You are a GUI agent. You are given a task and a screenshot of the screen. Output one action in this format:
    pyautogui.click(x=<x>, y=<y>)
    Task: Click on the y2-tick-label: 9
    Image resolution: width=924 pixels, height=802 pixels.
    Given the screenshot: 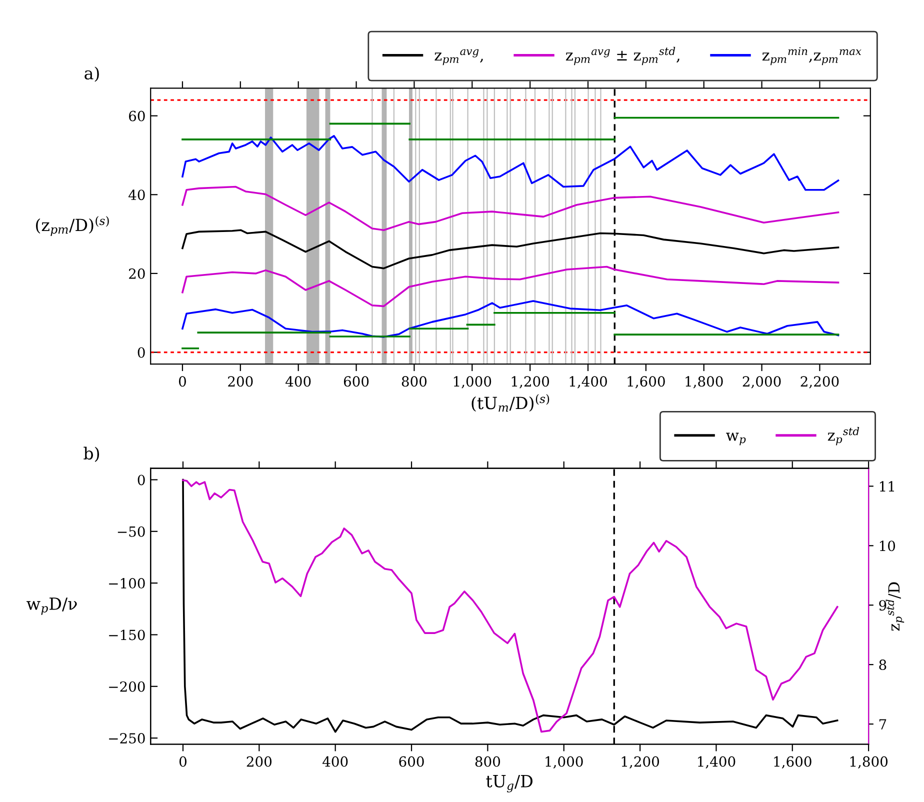 What is the action you would take?
    pyautogui.click(x=882, y=605)
    